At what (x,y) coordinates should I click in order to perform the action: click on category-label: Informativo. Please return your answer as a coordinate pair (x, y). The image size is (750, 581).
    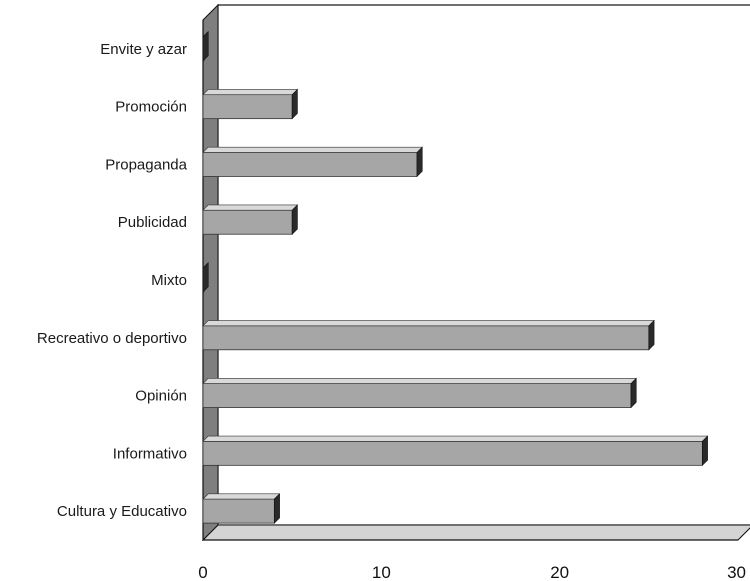
    Looking at the image, I should click on (150, 453).